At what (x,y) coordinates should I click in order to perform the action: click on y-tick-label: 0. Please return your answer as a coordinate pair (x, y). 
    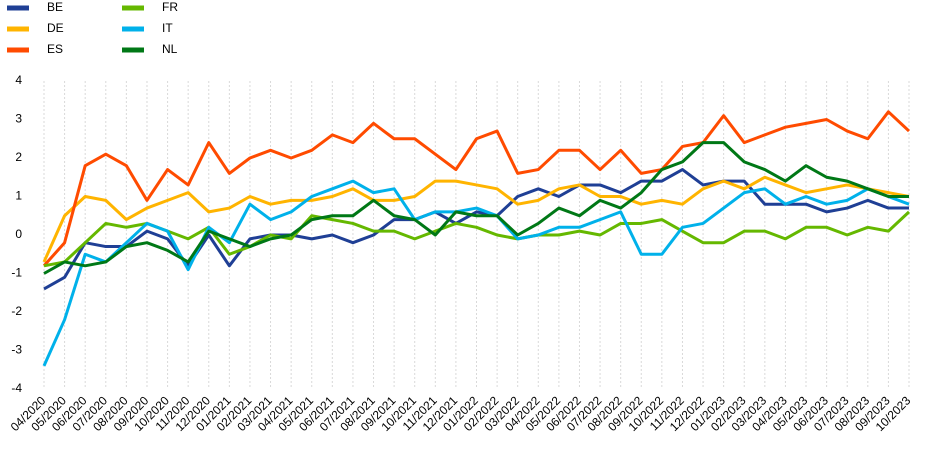
    Looking at the image, I should click on (18, 234).